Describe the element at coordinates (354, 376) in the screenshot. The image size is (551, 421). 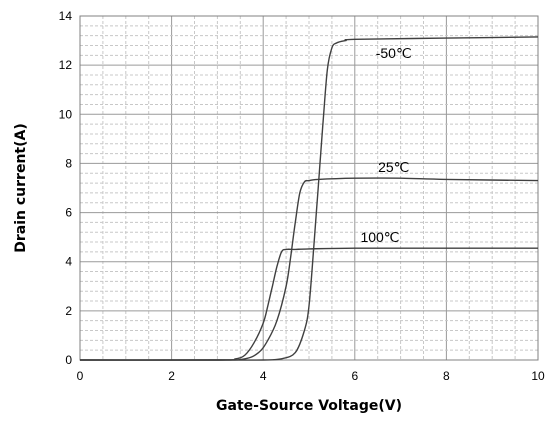
I see `x-tick-label: 6` at that location.